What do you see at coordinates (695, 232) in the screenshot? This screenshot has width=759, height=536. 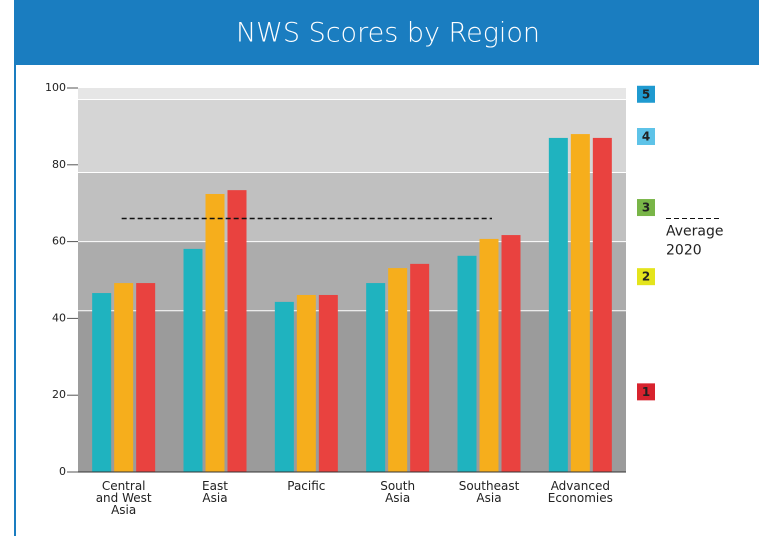 I see `average-label-line: Average` at bounding box center [695, 232].